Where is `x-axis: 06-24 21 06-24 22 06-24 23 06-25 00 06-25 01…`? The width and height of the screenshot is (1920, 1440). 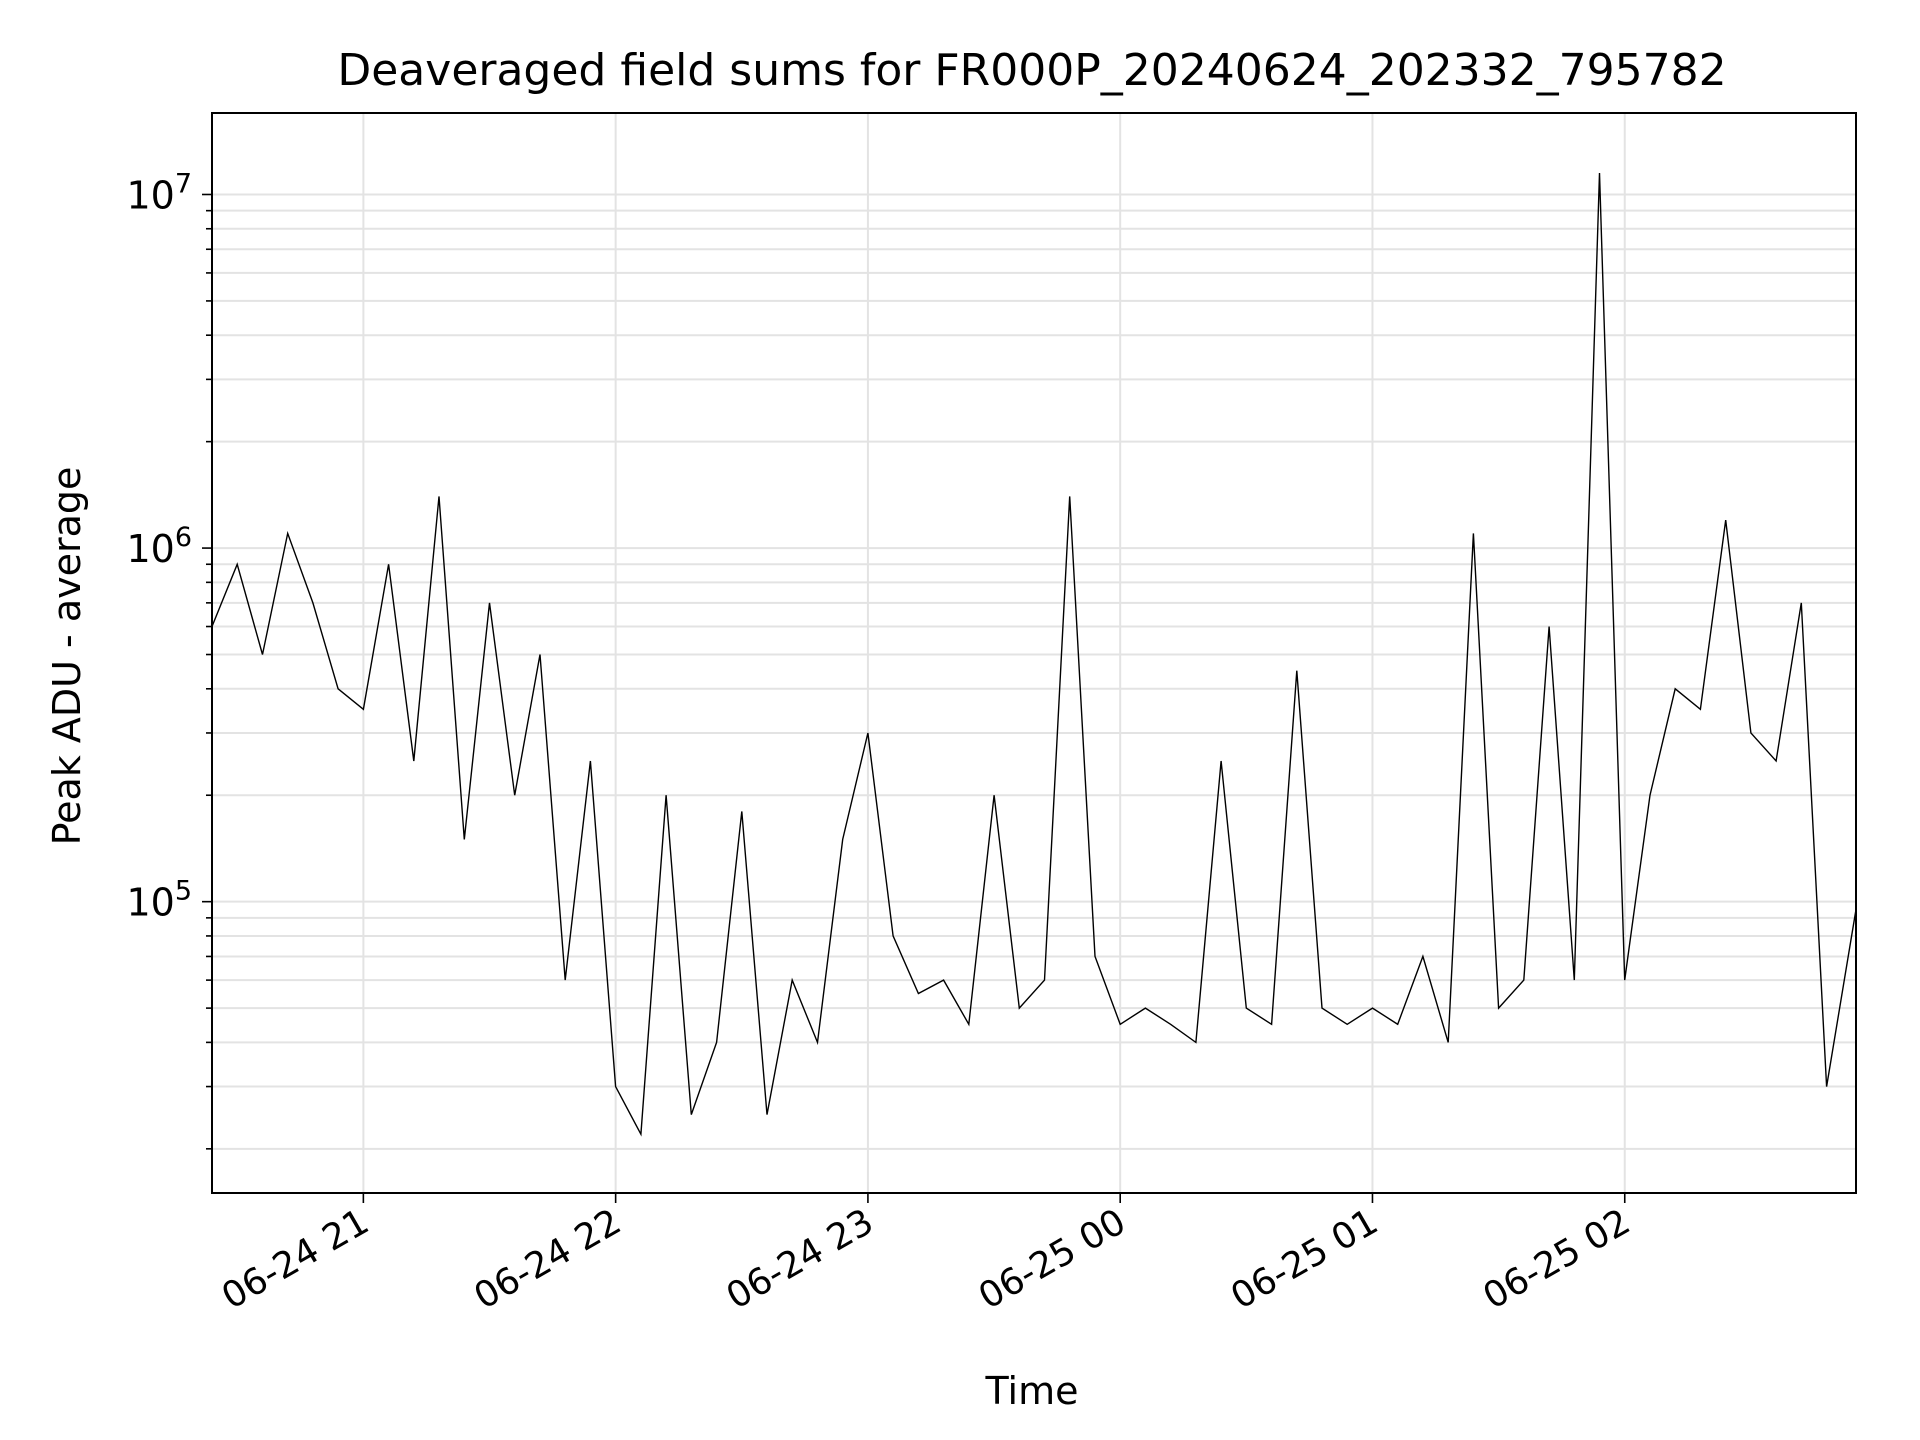
x-axis: 06-24 21 06-24 22 06-24 23 06-25 00 06-25 01… is located at coordinates (926, 1255).